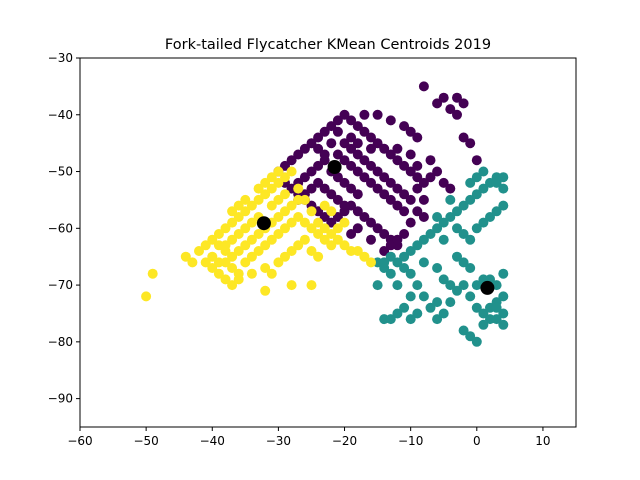 Image resolution: width=640 pixels, height=480 pixels. Describe the element at coordinates (60, 172) in the screenshot. I see `y-tick-label: −50` at that location.